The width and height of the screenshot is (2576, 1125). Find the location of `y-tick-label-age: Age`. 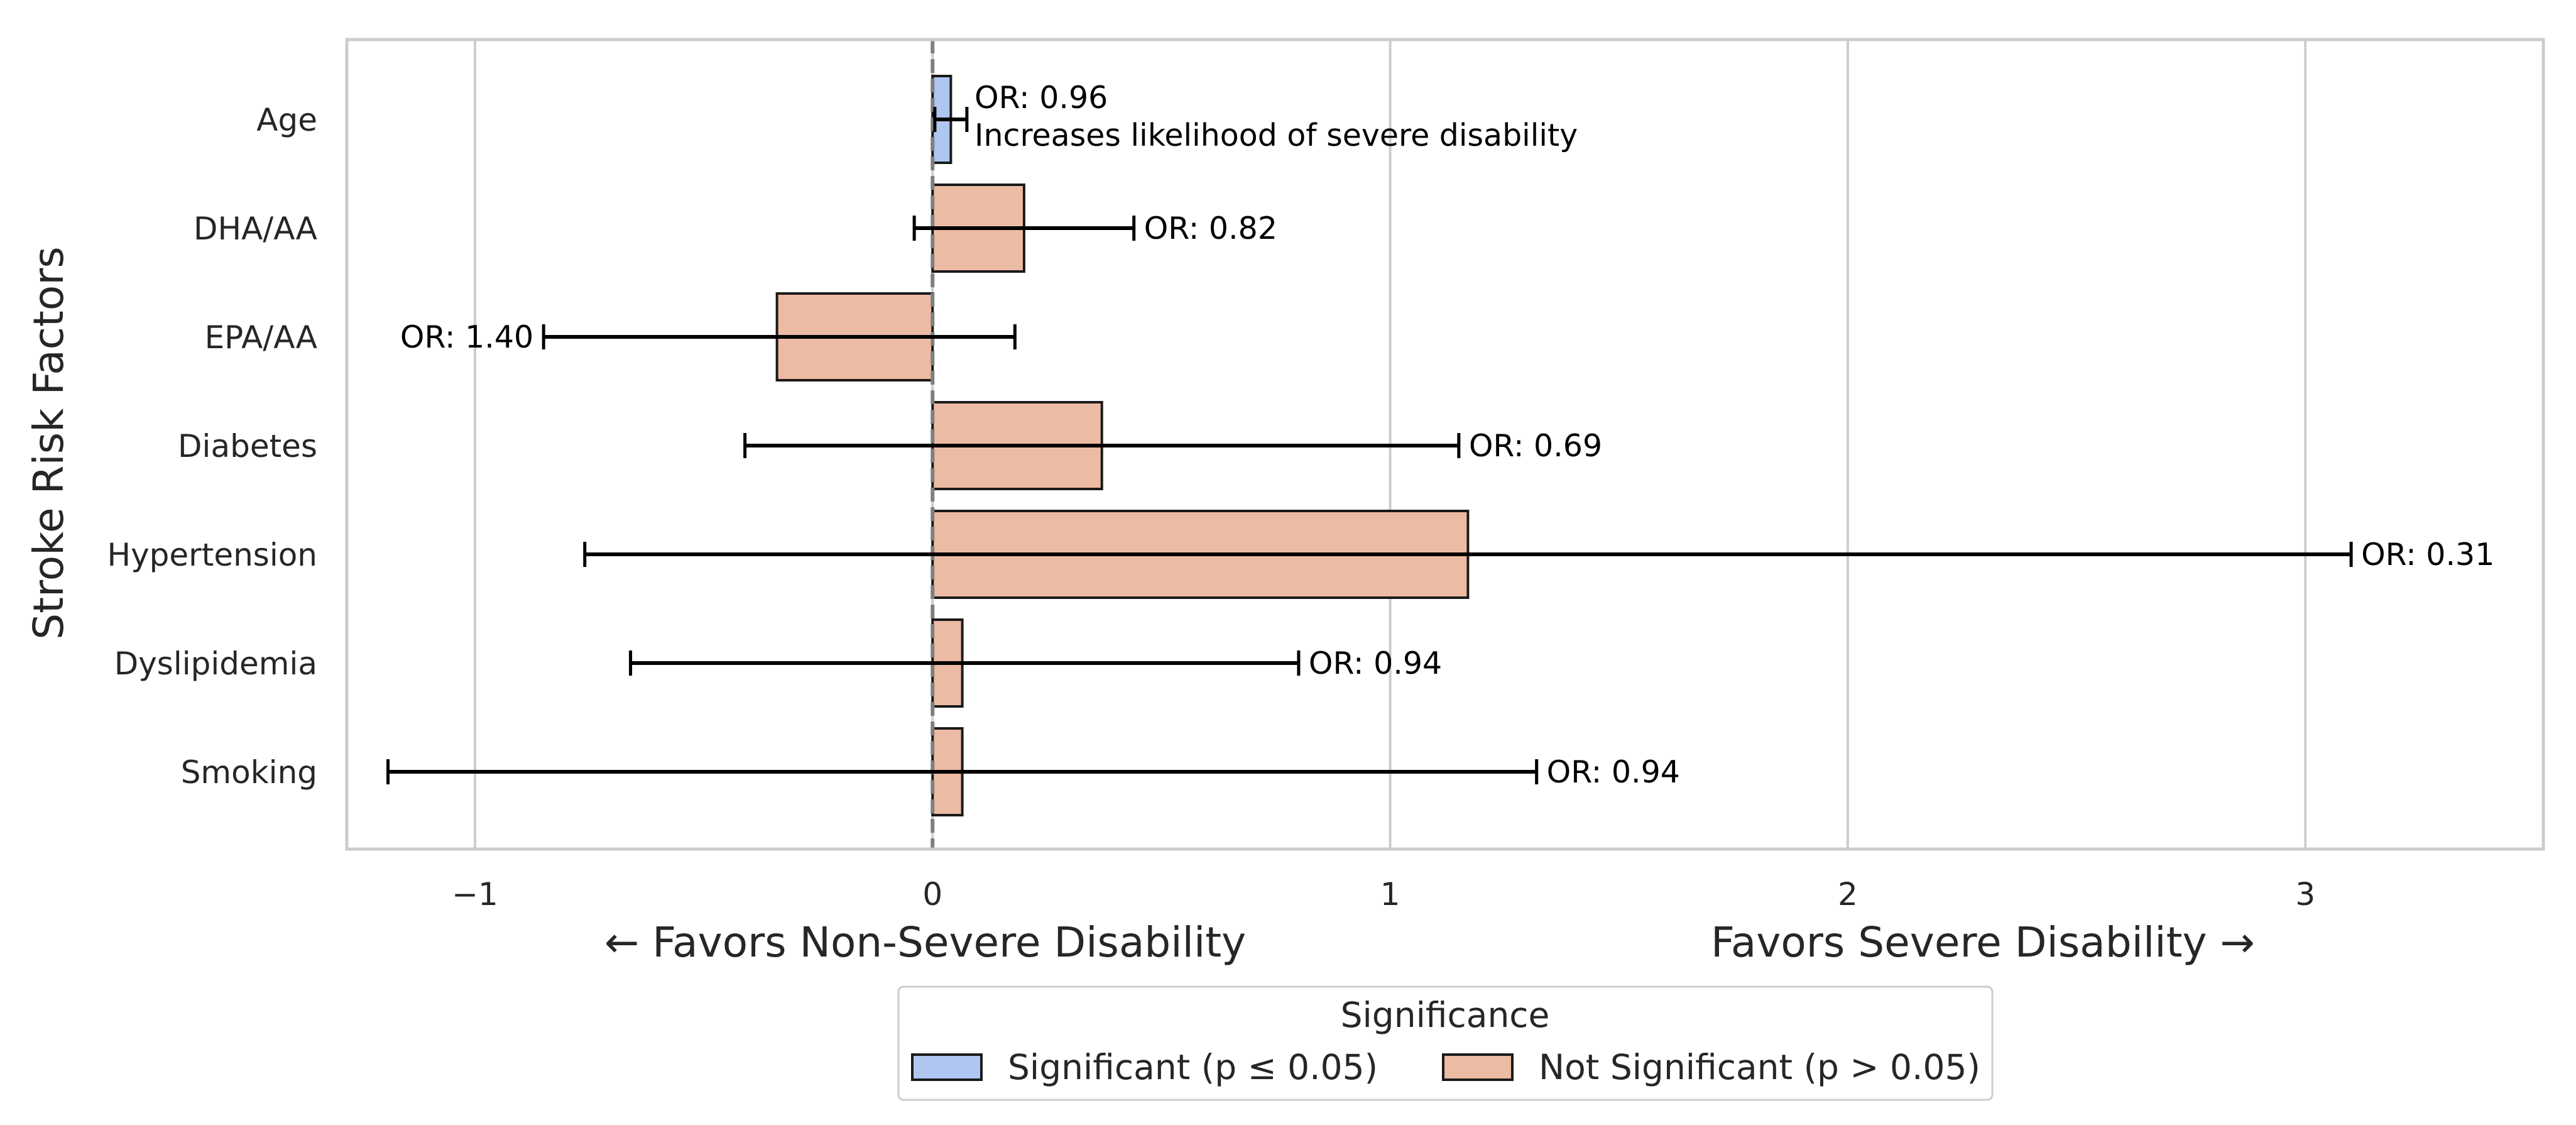

y-tick-label-age: Age is located at coordinates (287, 120).